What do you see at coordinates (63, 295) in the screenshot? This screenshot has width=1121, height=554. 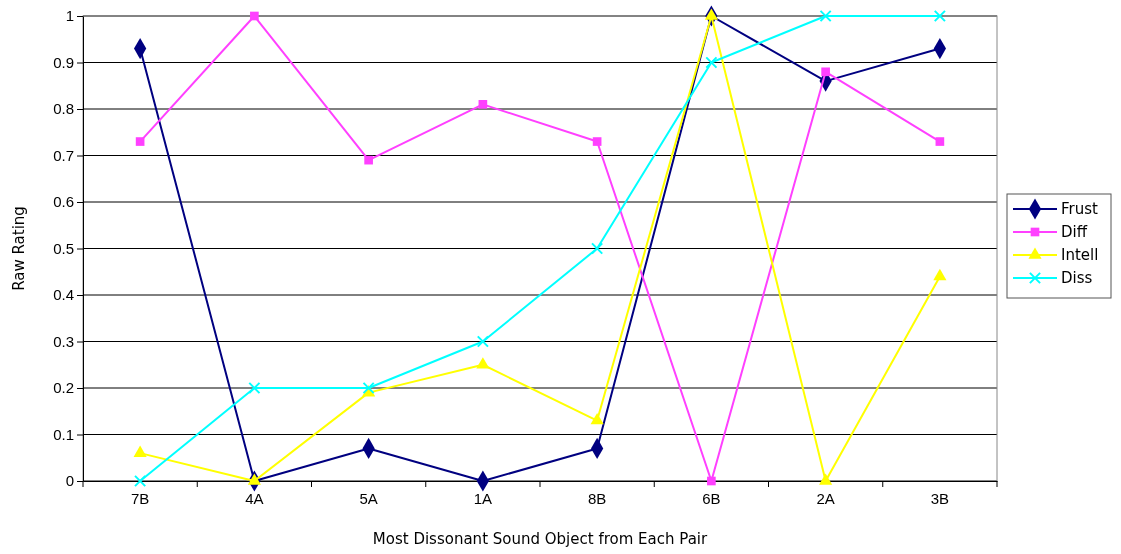 I see `y-tick-label: 0.4` at bounding box center [63, 295].